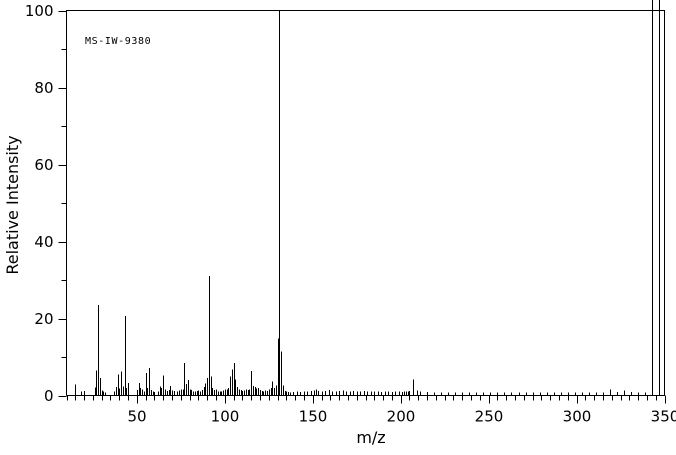  What do you see at coordinates (12, 204) in the screenshot?
I see `y-axis-title: Relative Intensity` at bounding box center [12, 204].